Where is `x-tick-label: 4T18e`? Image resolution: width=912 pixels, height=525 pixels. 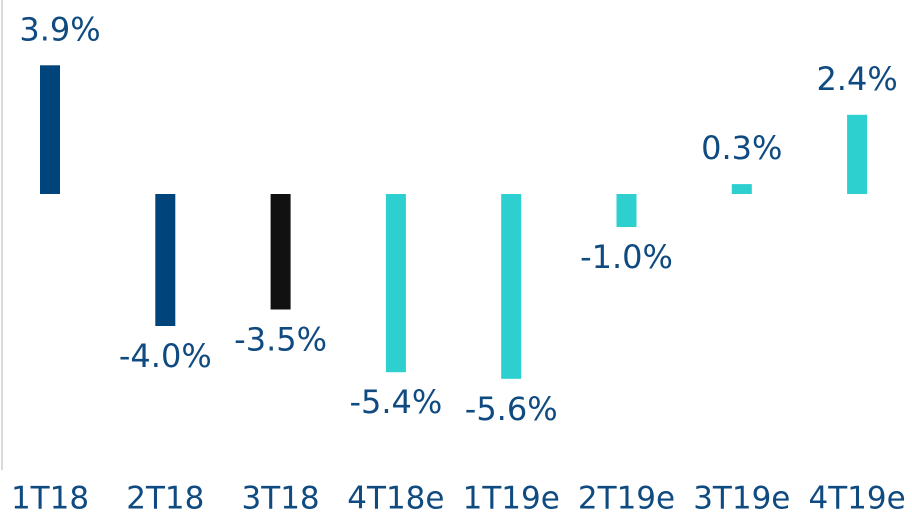
x-tick-label: 4T18e is located at coordinates (395, 499).